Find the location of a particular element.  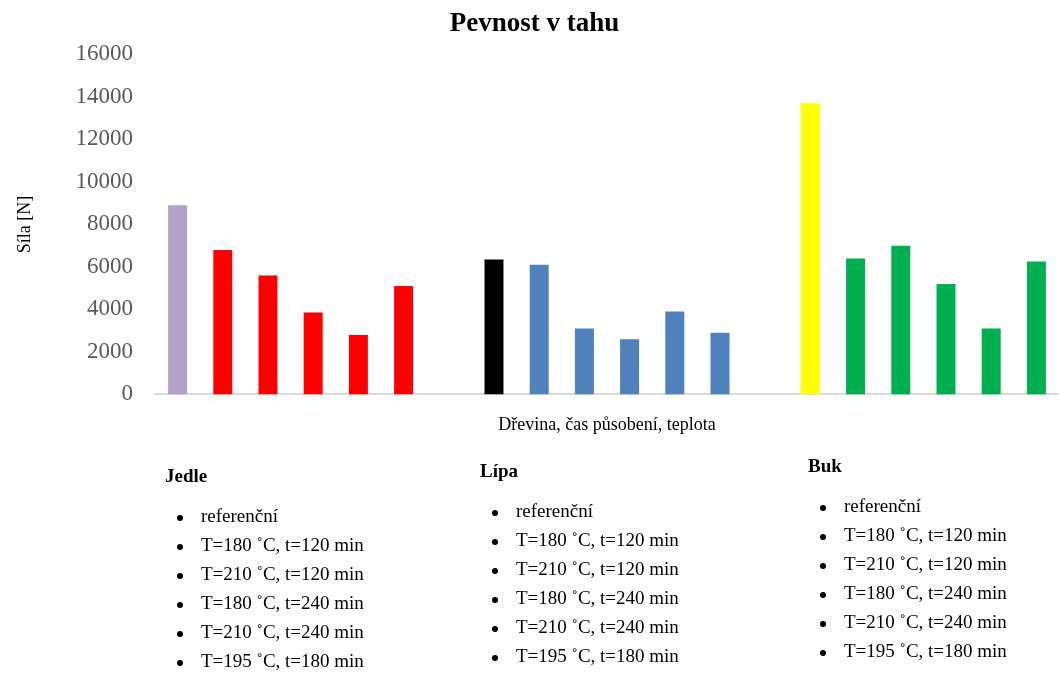

y-tick-label: 12000 is located at coordinates (104, 138).